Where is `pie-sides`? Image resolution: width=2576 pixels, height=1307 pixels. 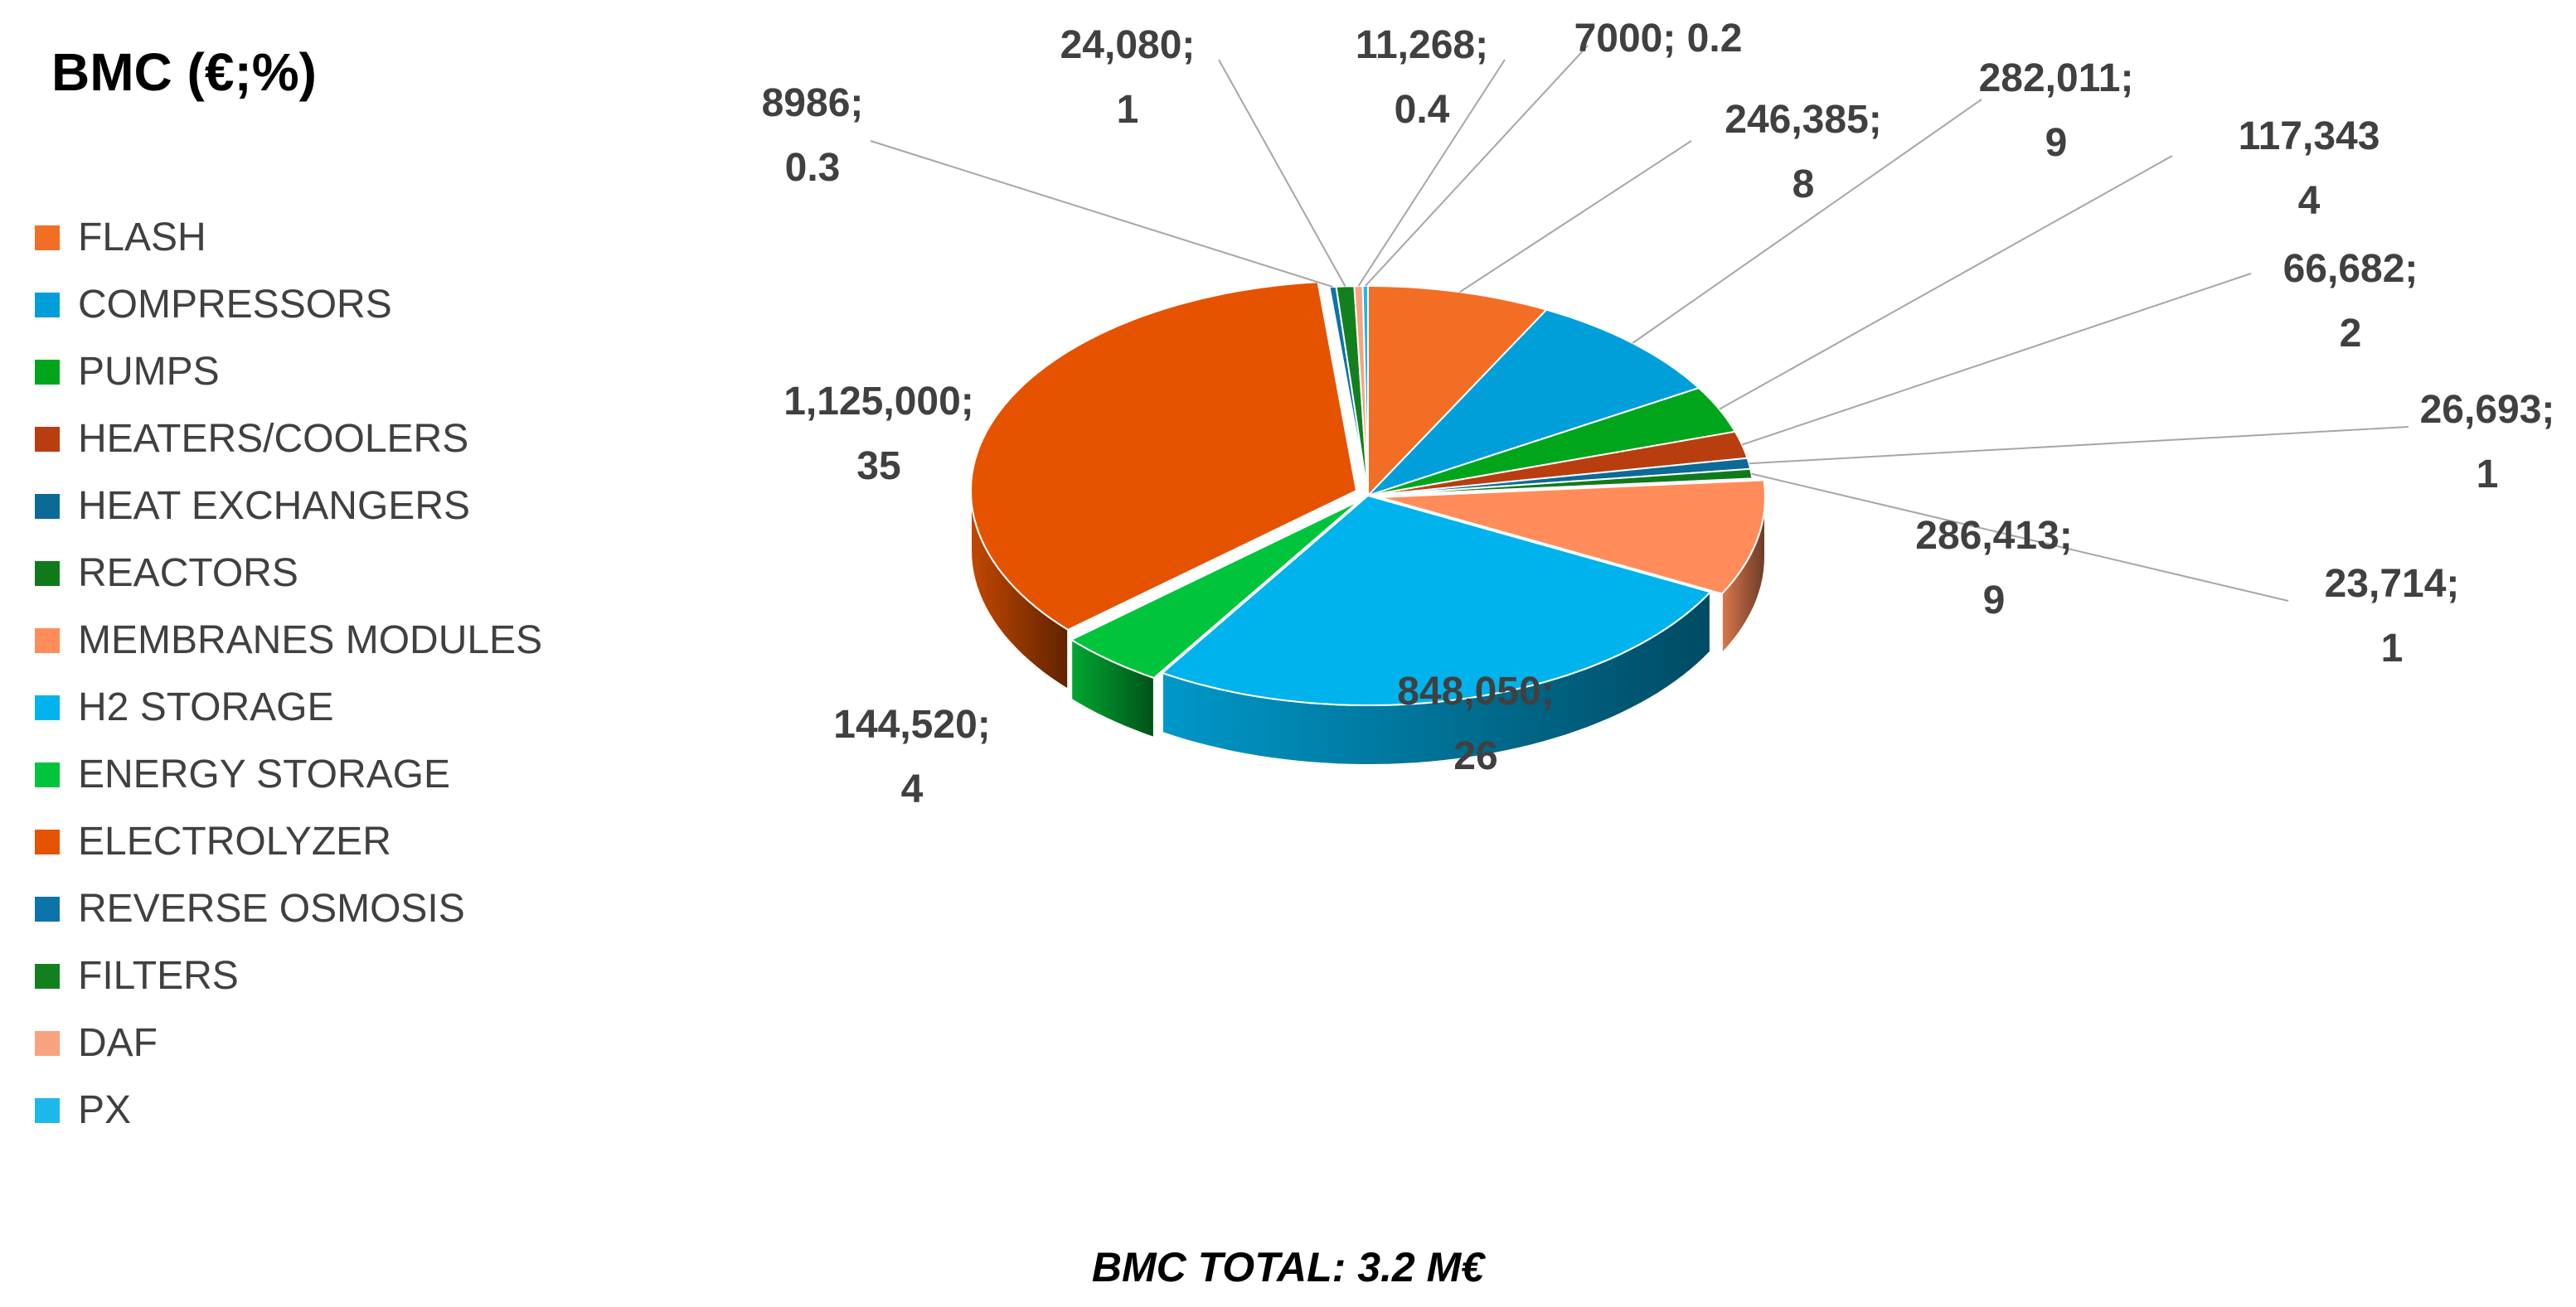
pie-sides is located at coordinates (1368, 628).